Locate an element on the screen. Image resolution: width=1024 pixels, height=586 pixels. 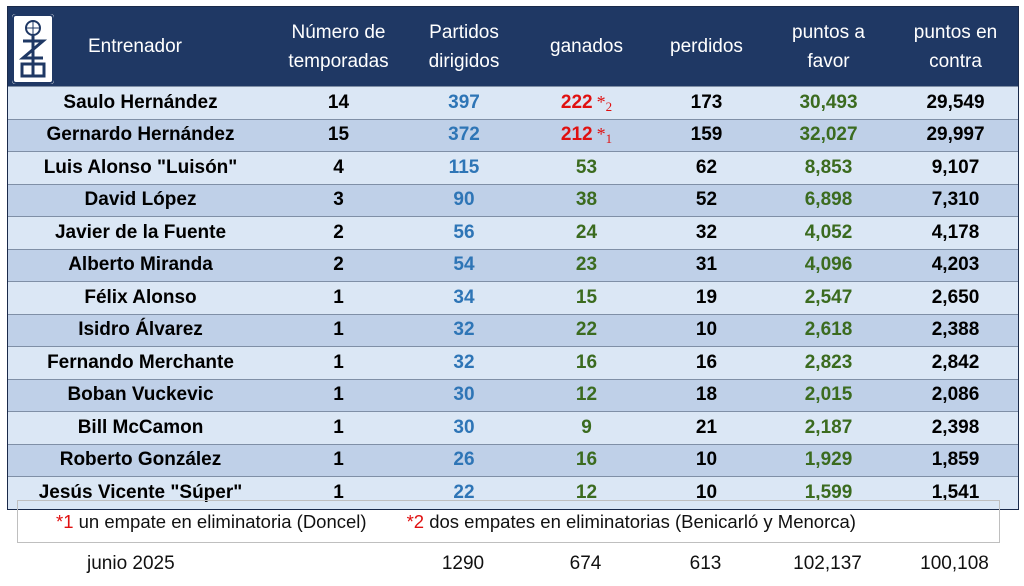
points-against-cell-value: 2,398 is located at coordinates (955, 427).